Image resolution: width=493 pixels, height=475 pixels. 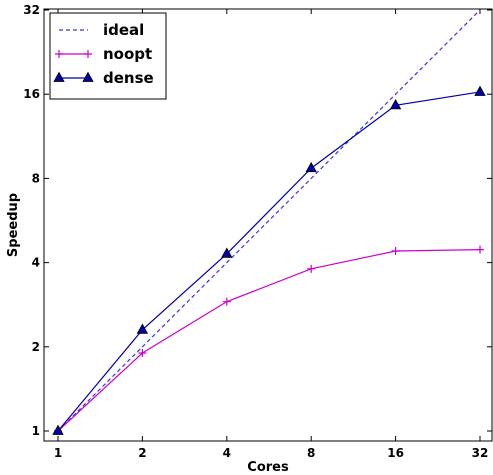 I want to click on y-tick-label: 4, so click(x=36, y=263).